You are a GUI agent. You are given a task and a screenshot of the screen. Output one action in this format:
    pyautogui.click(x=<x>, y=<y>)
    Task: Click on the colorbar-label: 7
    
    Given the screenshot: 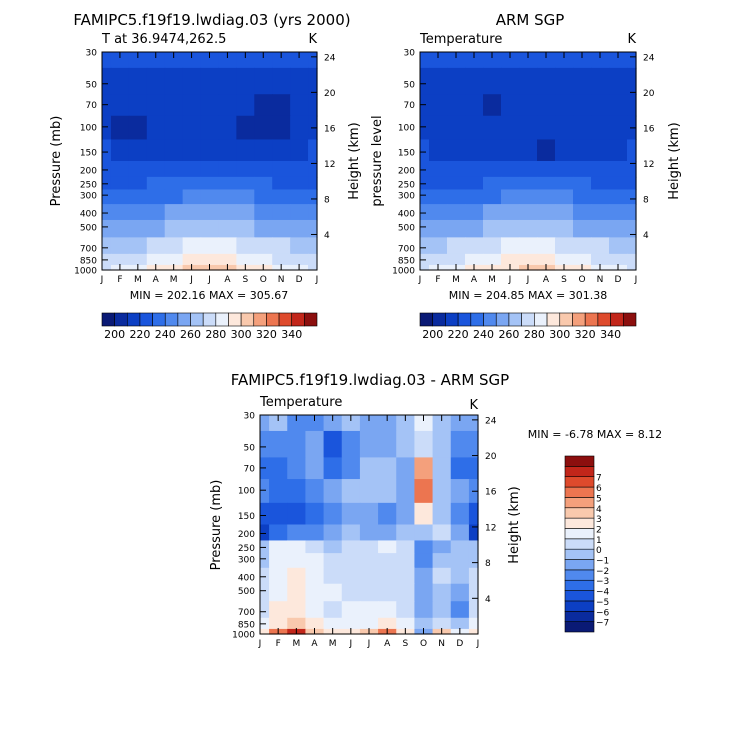 What is the action you would take?
    pyautogui.click(x=599, y=479)
    